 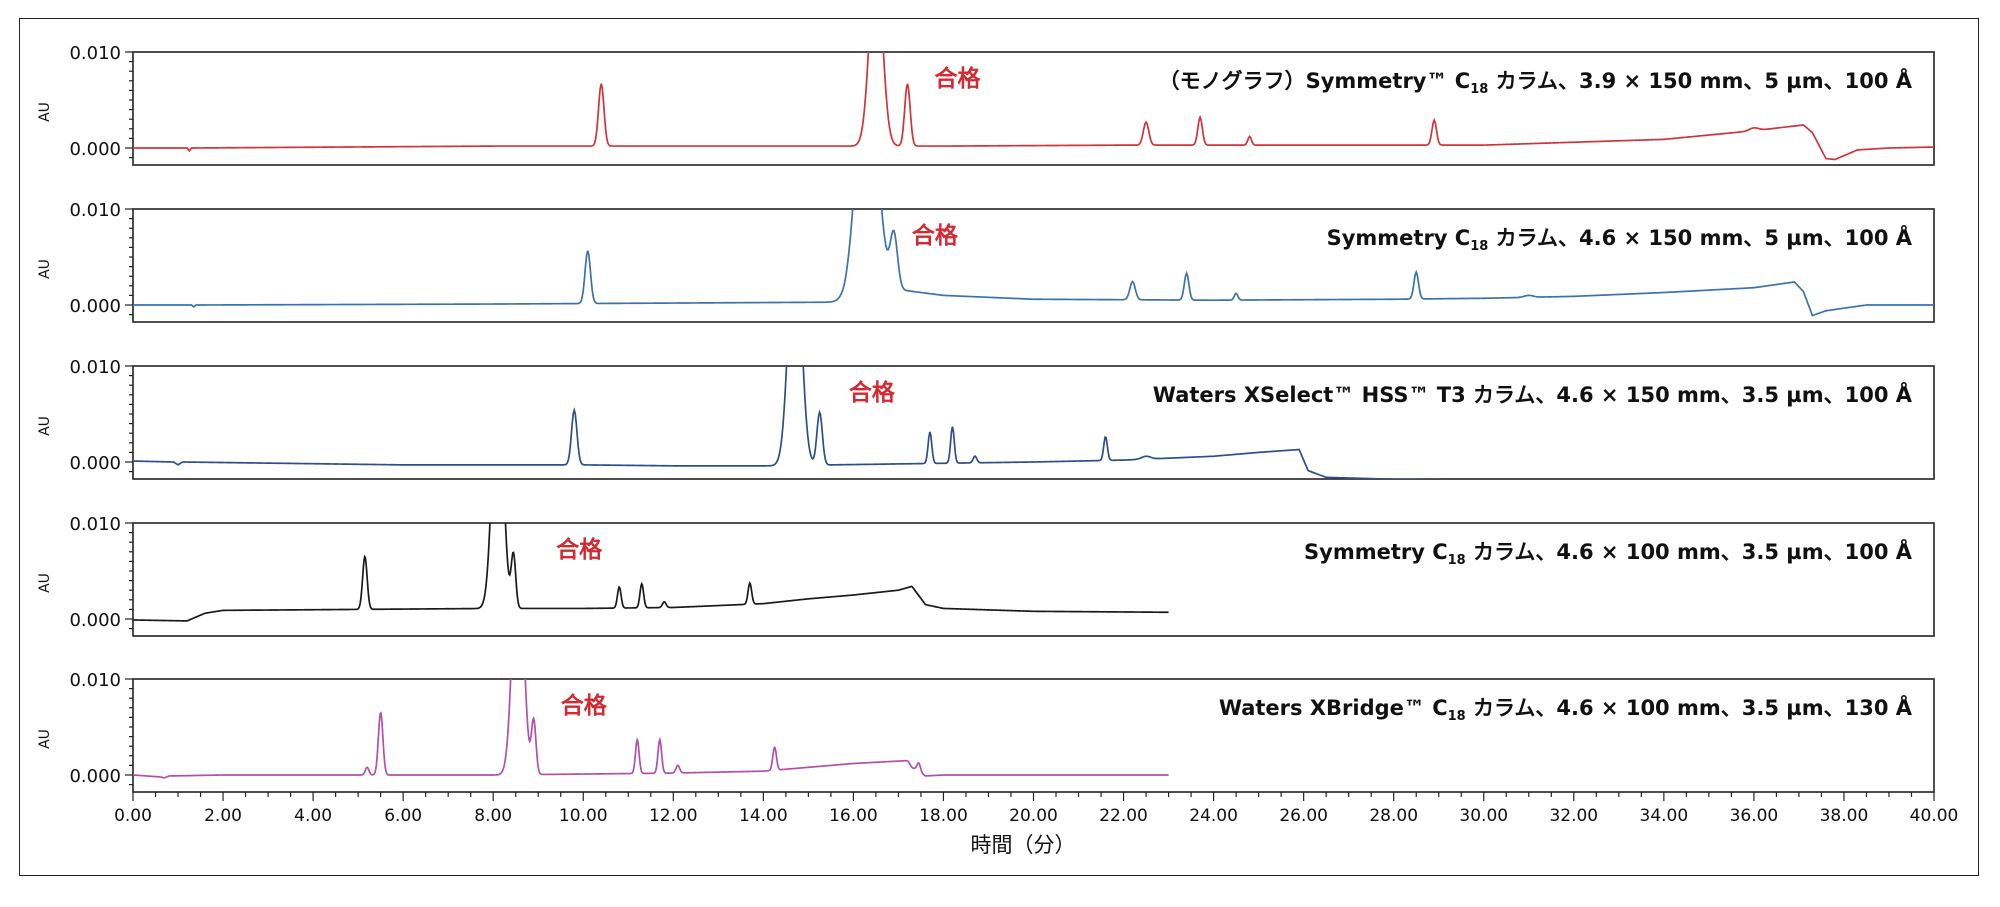 I want to click on x-tick-label: 24.00, so click(x=1213, y=816).